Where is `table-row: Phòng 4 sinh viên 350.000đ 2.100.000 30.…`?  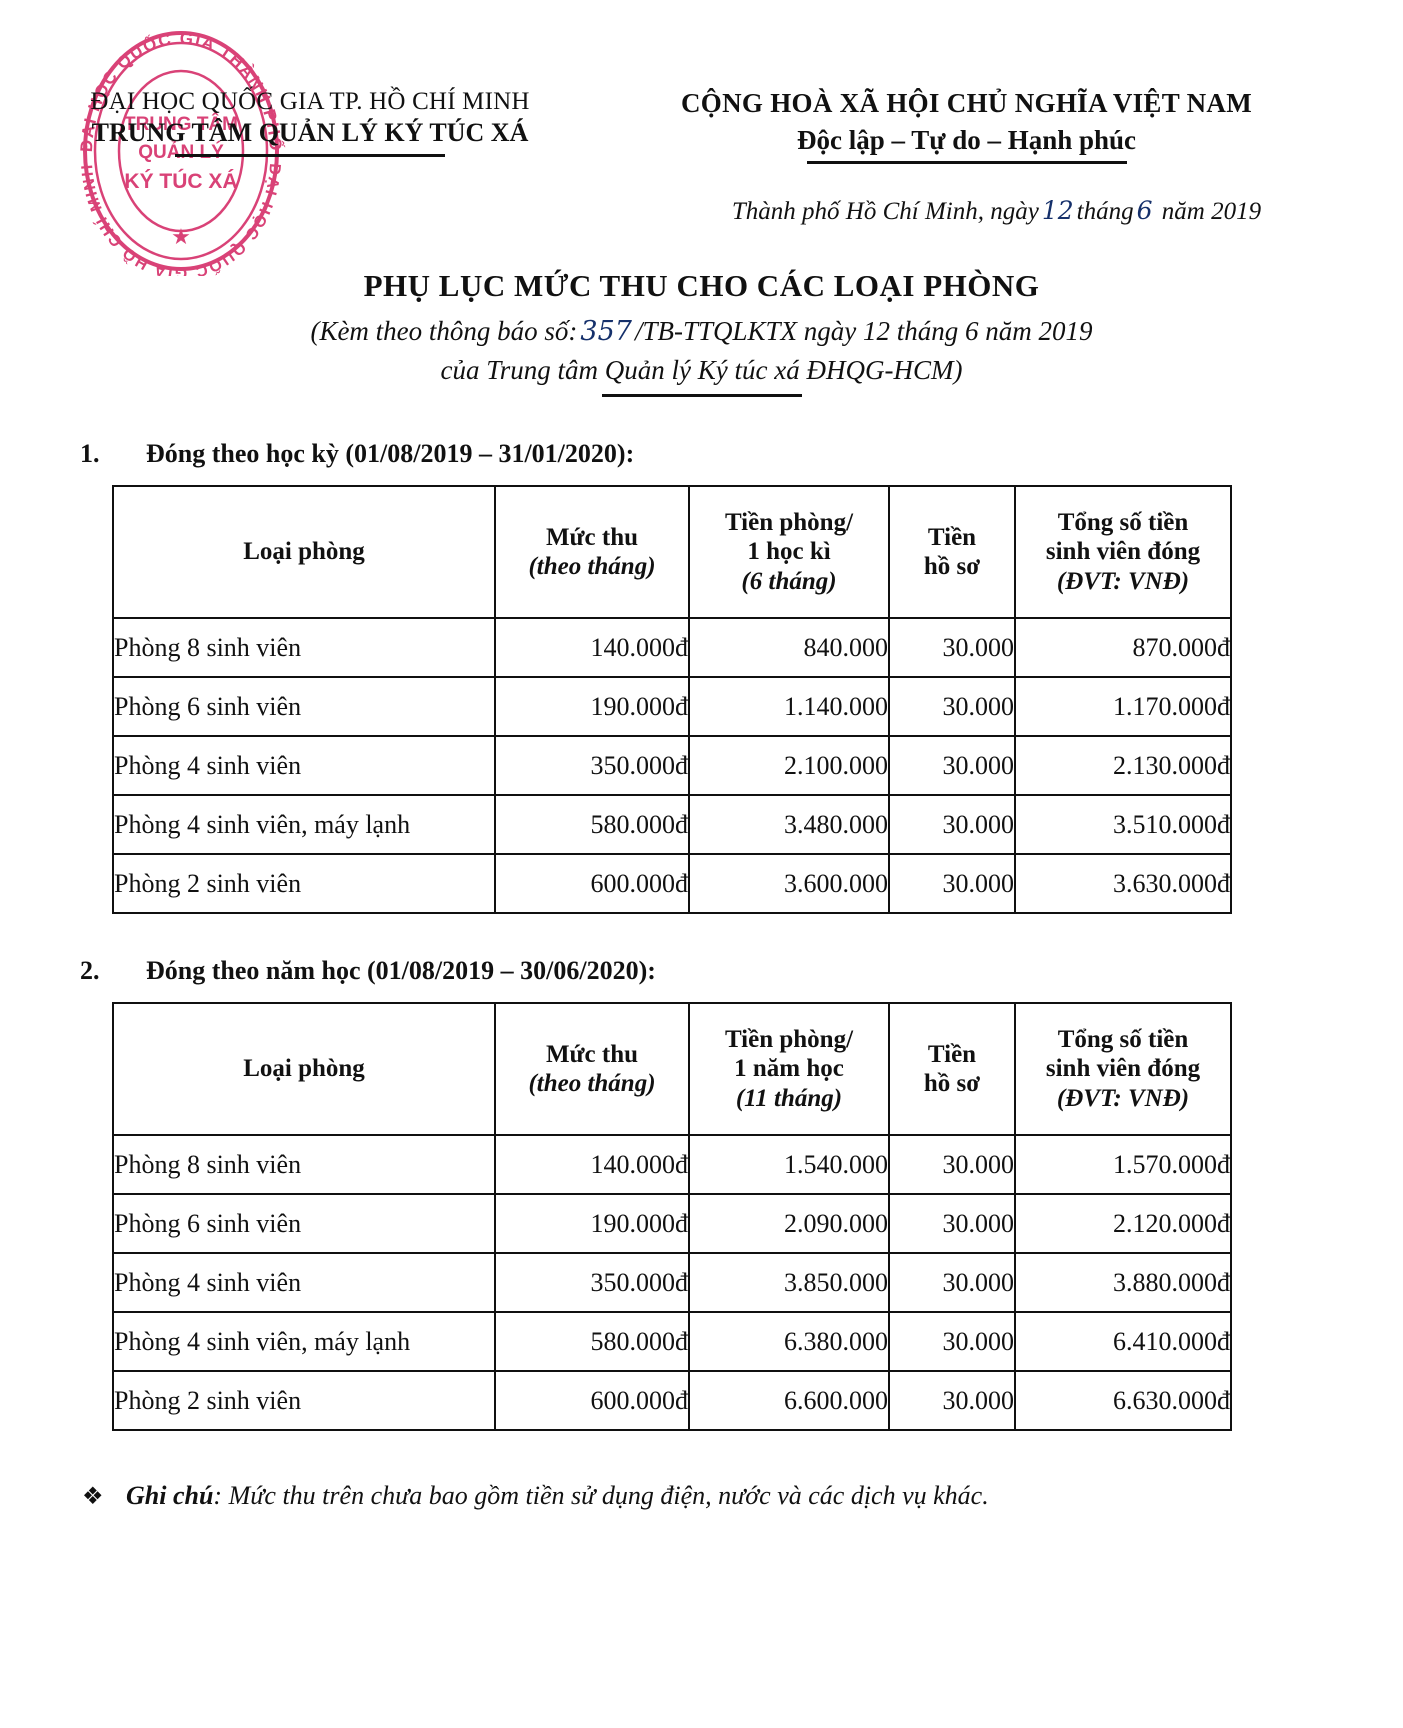
table-row: Phòng 4 sinh viên 350.000đ 2.100.000 30.… is located at coordinates (672, 765).